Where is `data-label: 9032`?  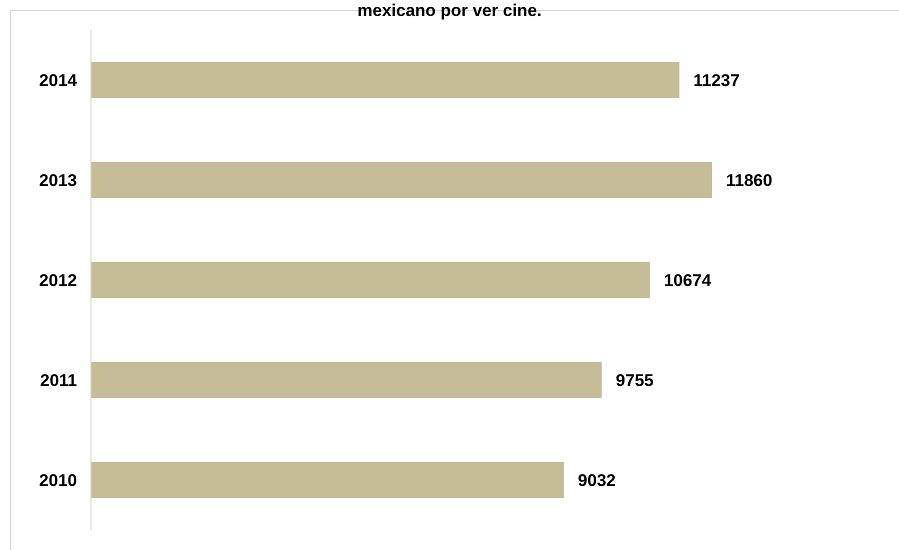 data-label: 9032 is located at coordinates (597, 480).